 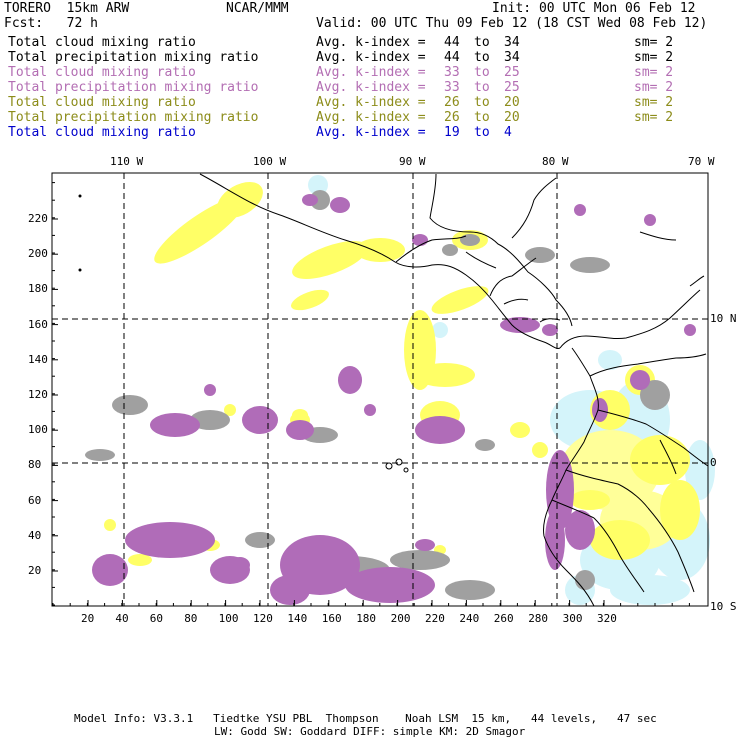 What do you see at coordinates (38, 324) in the screenshot?
I see `y-tick-label: 160` at bounding box center [38, 324].